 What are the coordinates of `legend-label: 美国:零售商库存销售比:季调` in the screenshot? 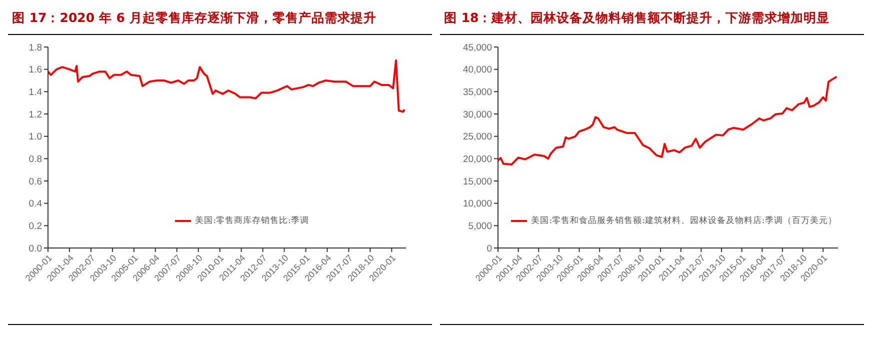 It's located at (252, 221).